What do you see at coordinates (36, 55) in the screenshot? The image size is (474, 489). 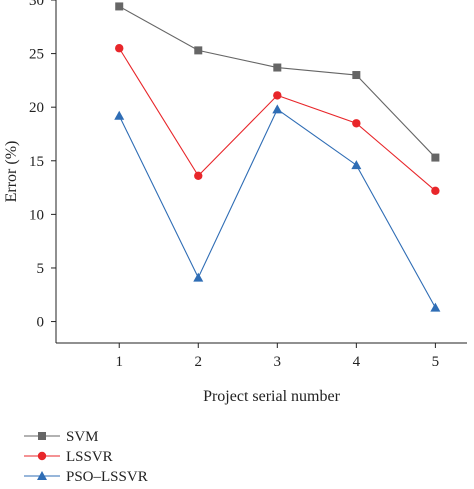 I see `y-tick-label: 25` at bounding box center [36, 55].